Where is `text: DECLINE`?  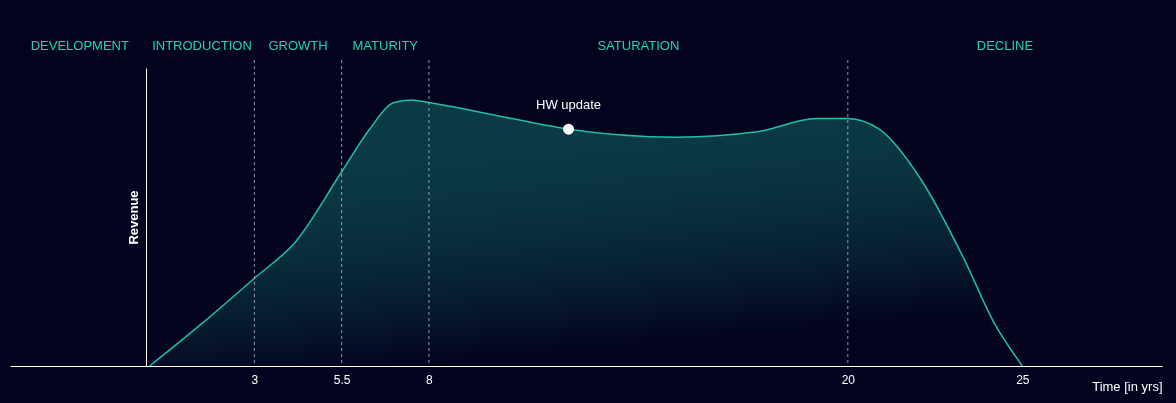 text: DECLINE is located at coordinates (1005, 45).